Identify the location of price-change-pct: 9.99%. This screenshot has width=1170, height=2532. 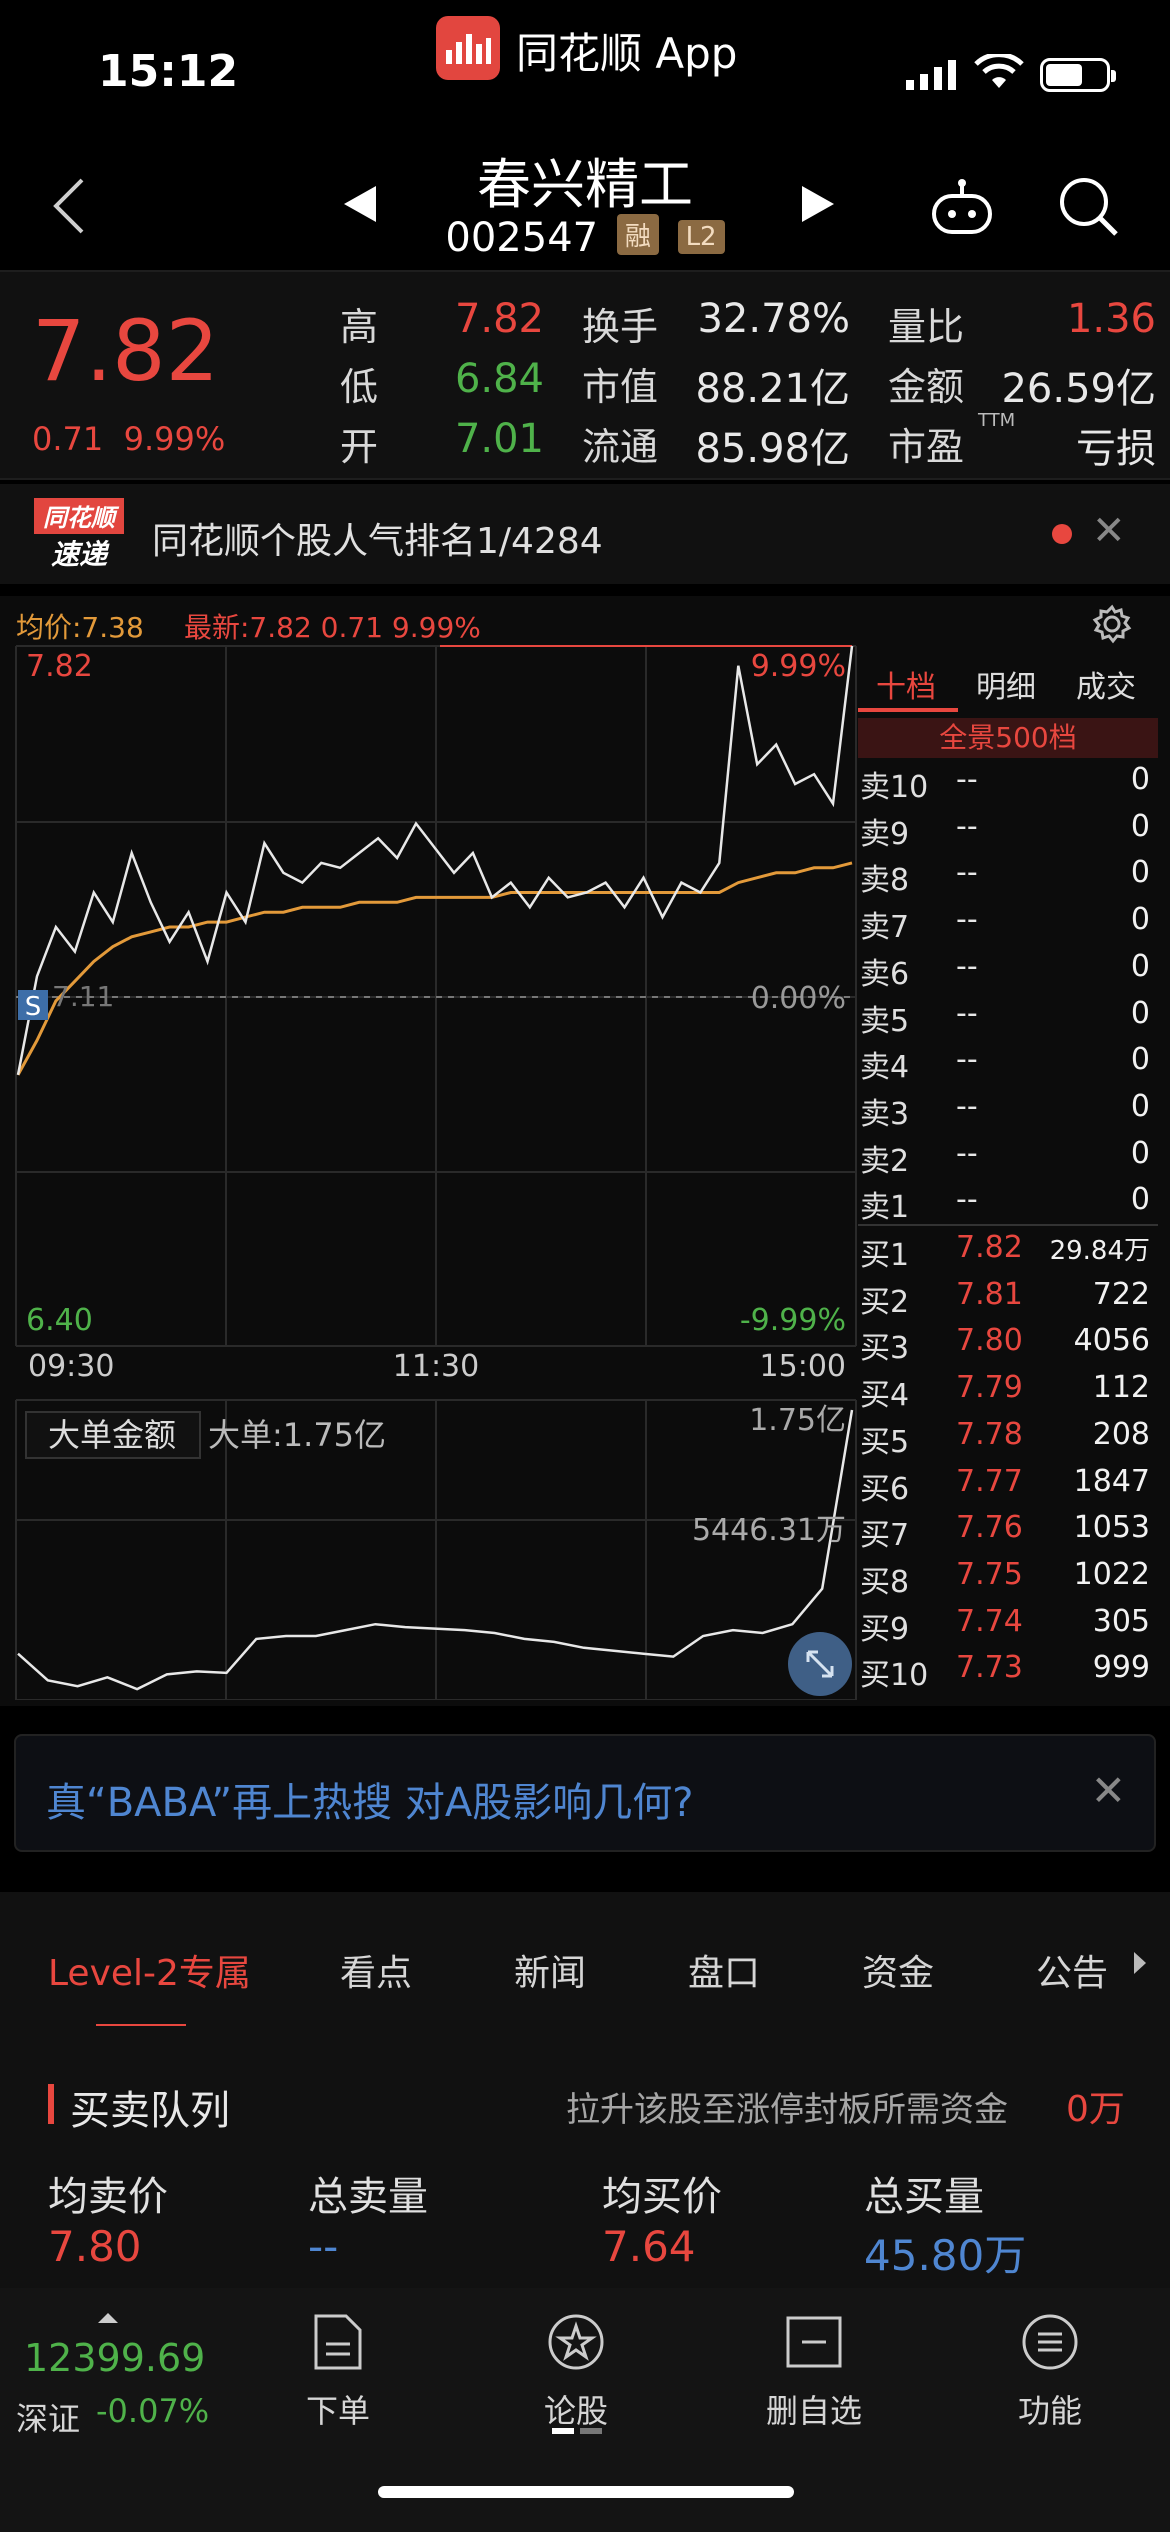
(174, 439).